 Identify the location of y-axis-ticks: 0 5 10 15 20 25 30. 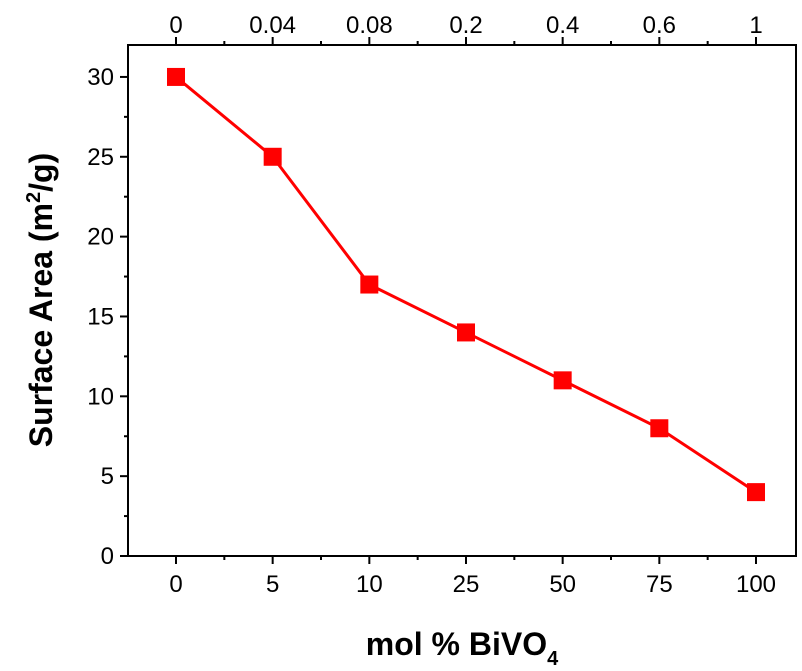
(107, 317).